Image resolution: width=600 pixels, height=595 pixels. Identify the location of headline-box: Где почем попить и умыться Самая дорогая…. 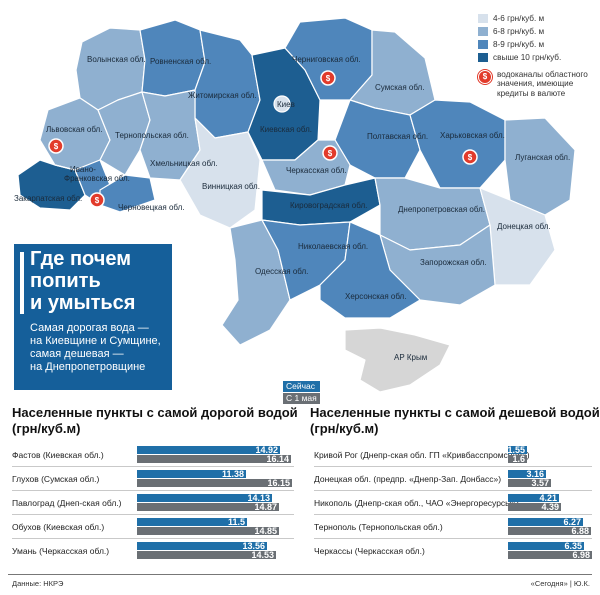
(93, 317).